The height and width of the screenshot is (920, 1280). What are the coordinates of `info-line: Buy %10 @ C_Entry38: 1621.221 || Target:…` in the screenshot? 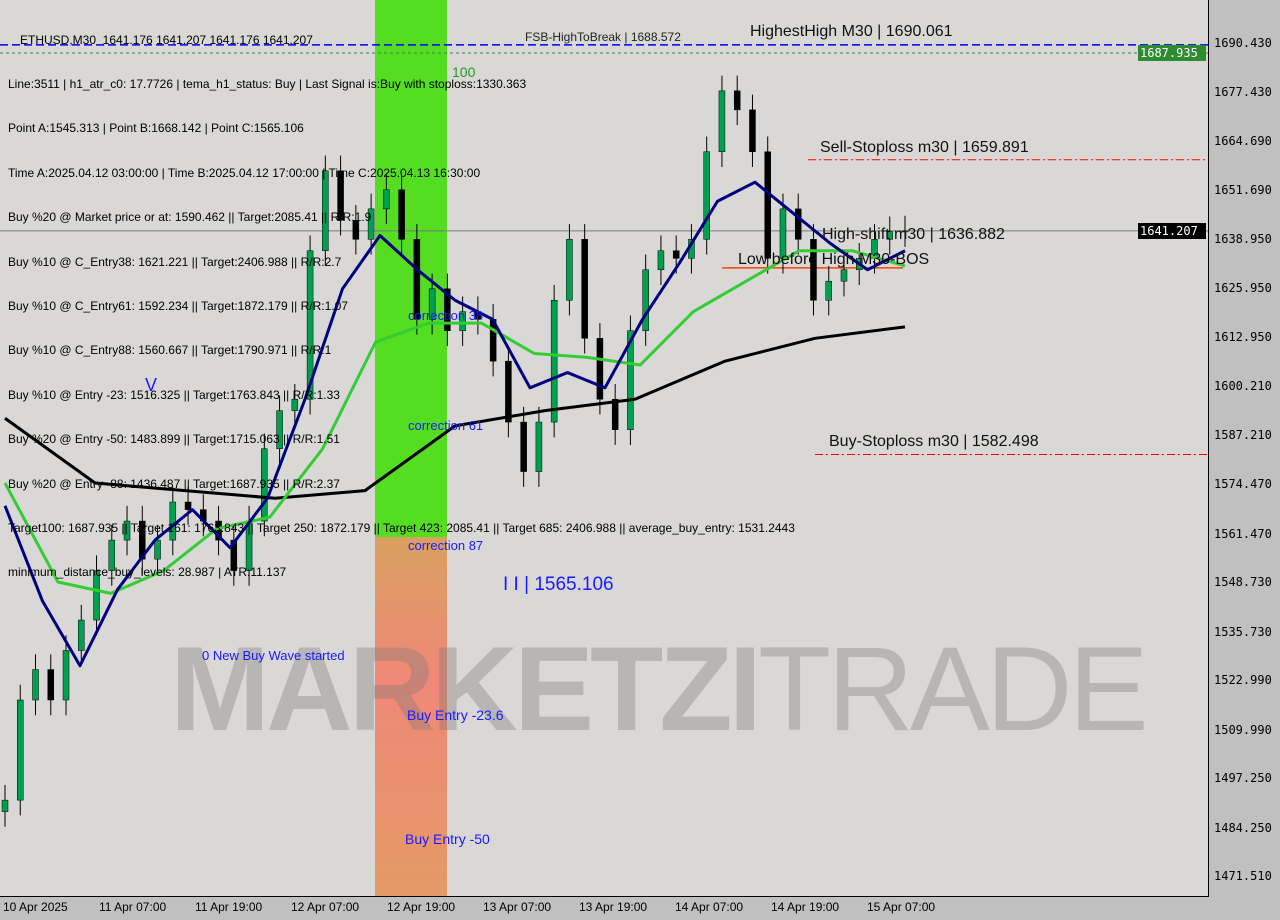 It's located at (175, 261).